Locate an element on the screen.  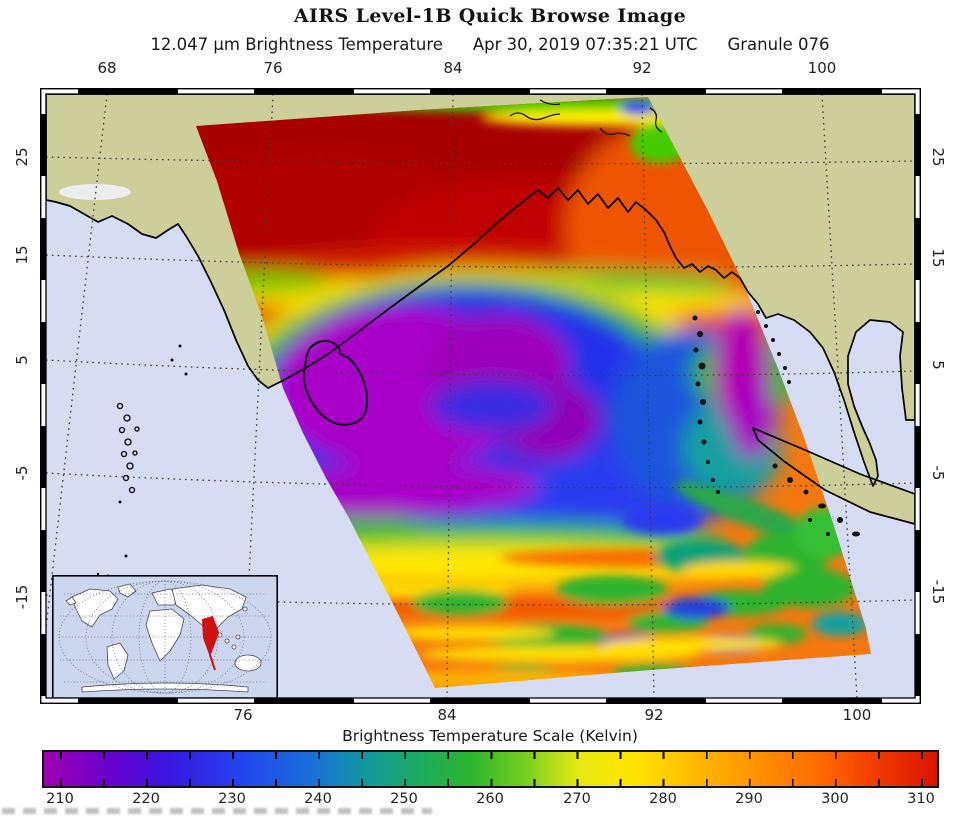
lon-tick-top-84: 84 is located at coordinates (453, 68).